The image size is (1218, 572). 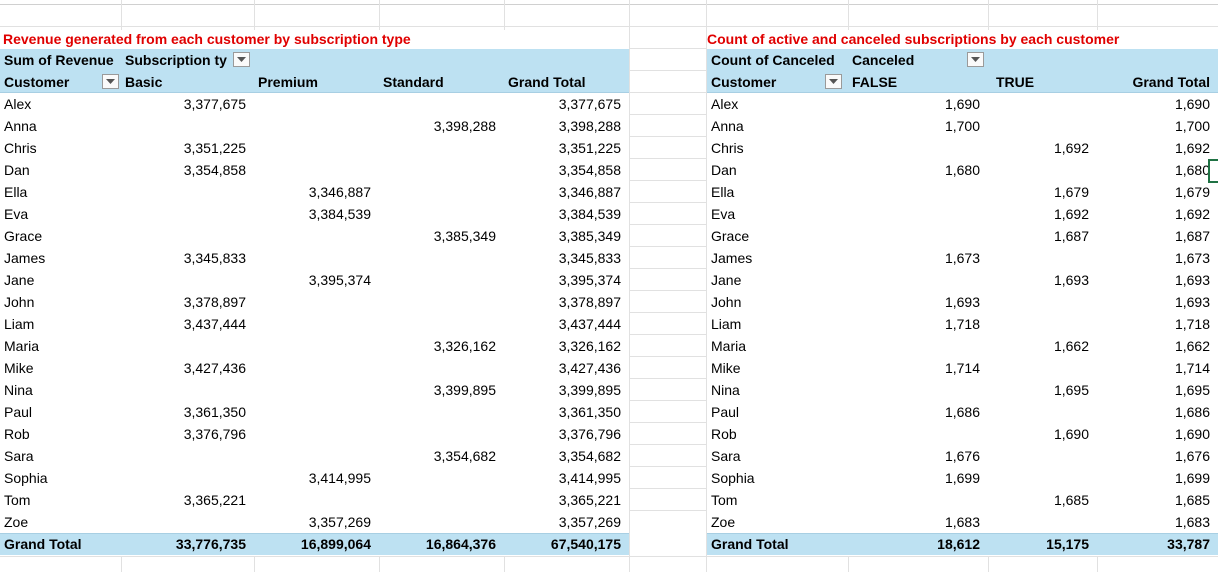 I want to click on left-row-filter-button, so click(x=110, y=81).